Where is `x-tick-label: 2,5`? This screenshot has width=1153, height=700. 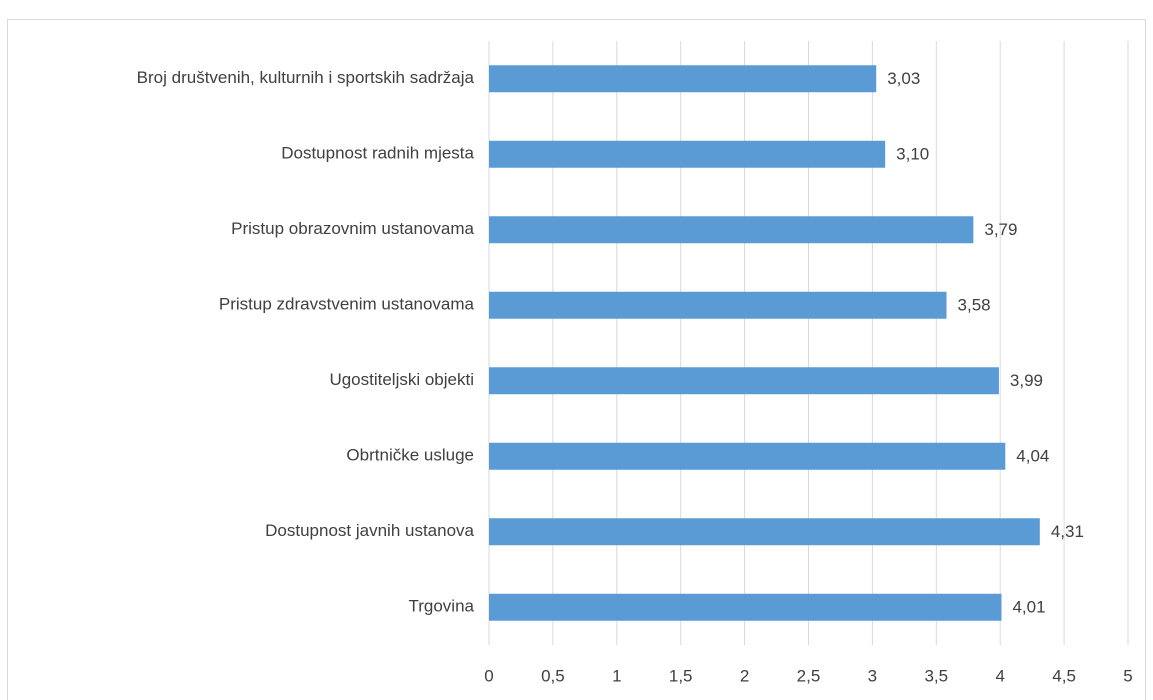 x-tick-label: 2,5 is located at coordinates (809, 675).